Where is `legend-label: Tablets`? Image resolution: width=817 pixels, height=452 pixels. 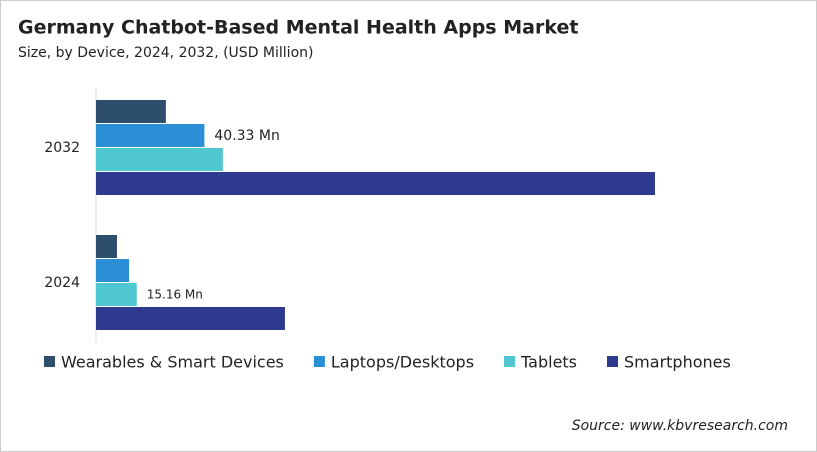
legend-label: Tablets is located at coordinates (548, 362).